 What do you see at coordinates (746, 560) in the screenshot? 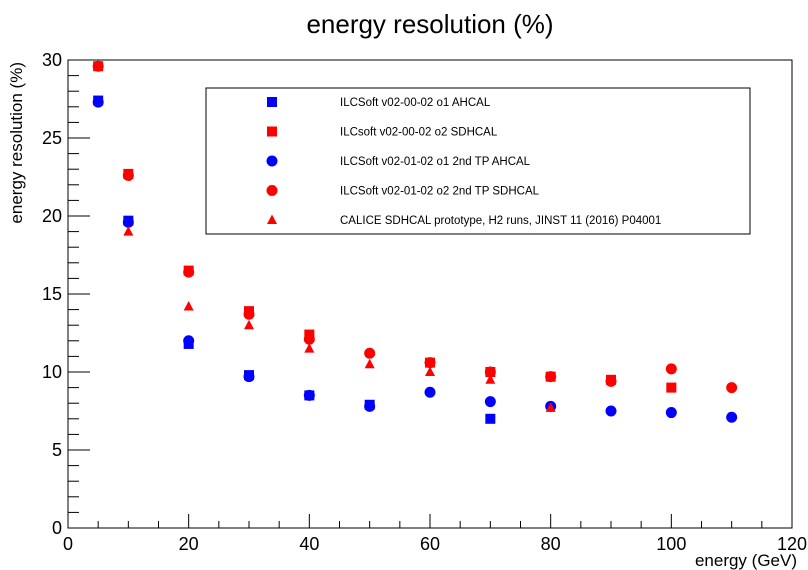
I see `x-axis-label: energy (GeV)` at bounding box center [746, 560].